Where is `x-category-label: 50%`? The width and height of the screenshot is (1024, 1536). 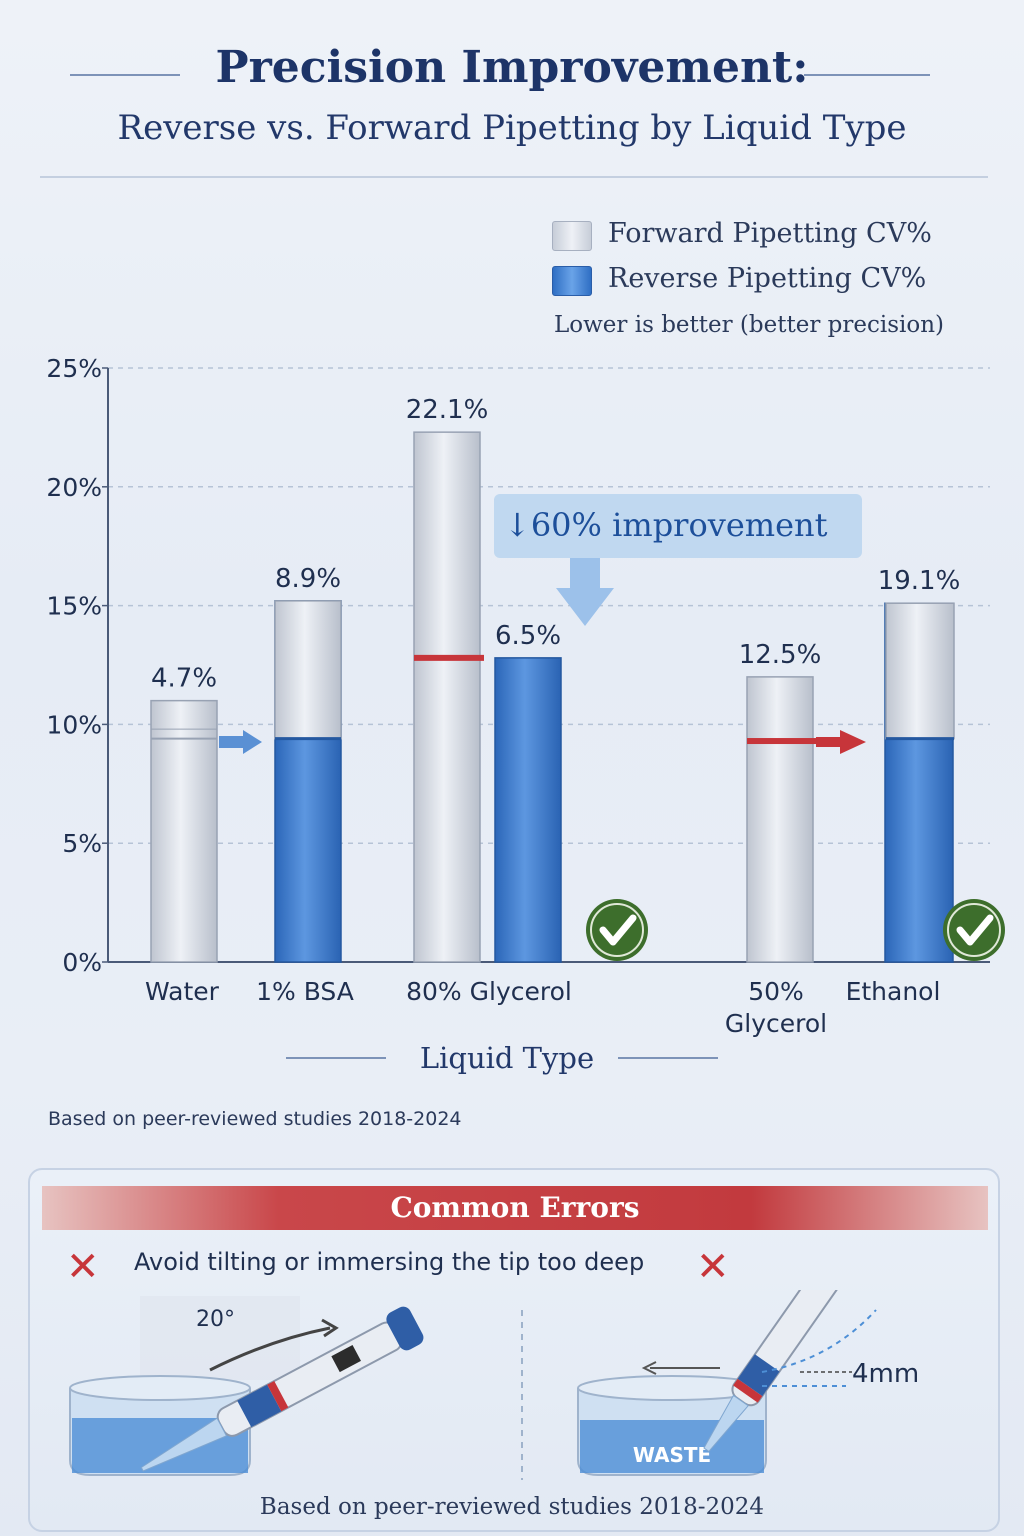
x-category-label: 50% is located at coordinates (776, 991).